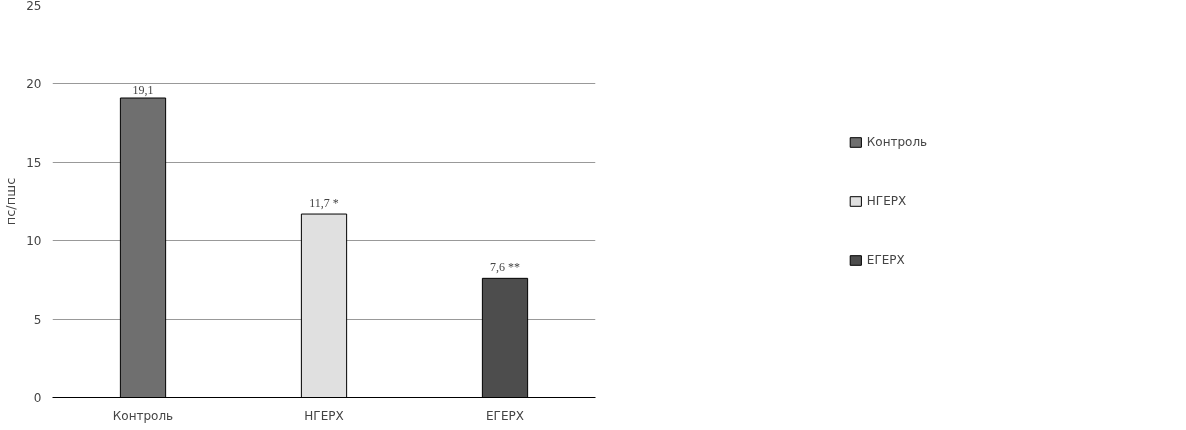 This screenshot has width=1186, height=430. I want to click on y-tick-label: 15, so click(34, 162).